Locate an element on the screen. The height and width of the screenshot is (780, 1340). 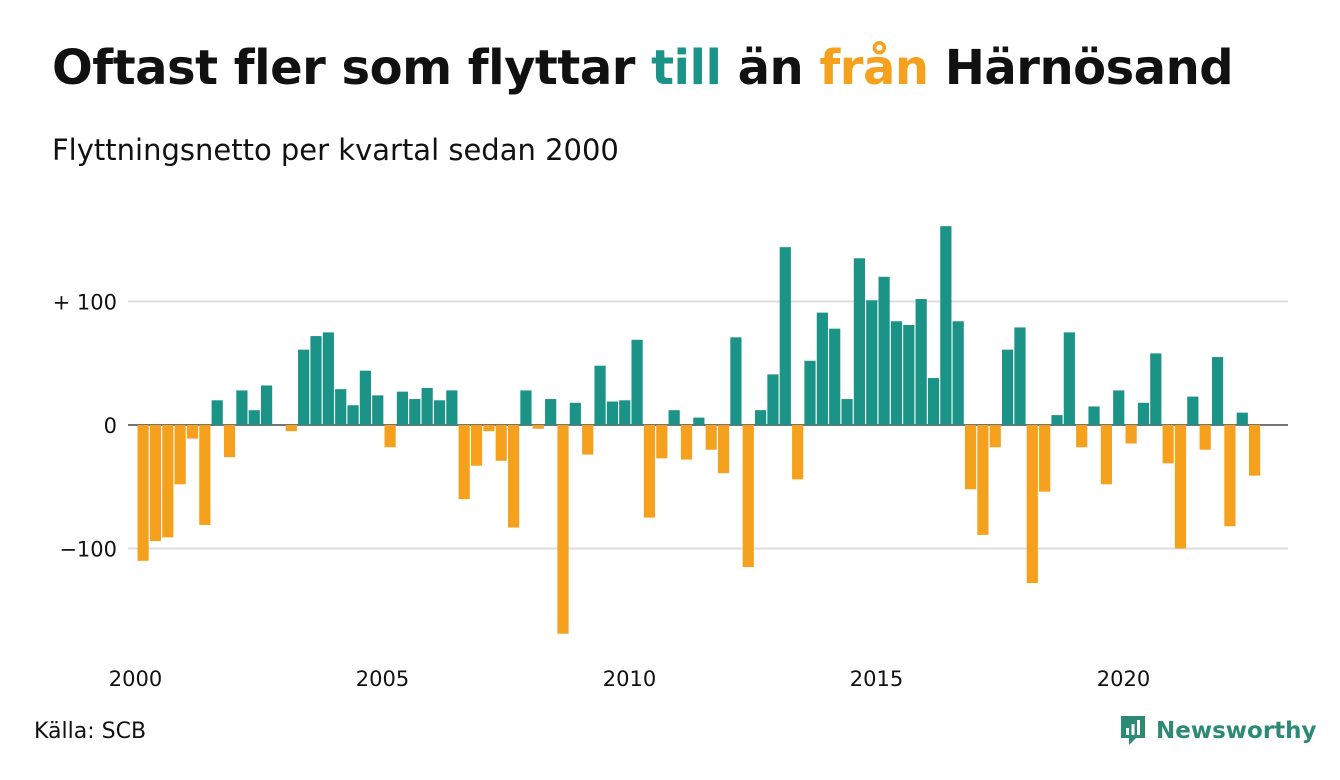
bar-2002-k1 is located at coordinates (242, 407).